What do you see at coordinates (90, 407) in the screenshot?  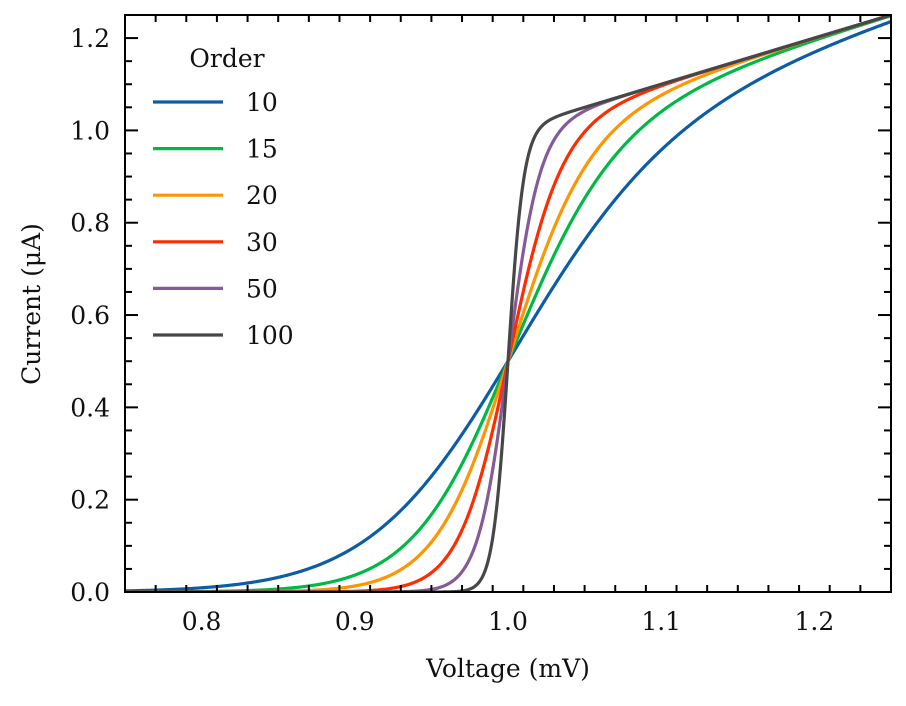 I see `y-tick-label: 0.4` at bounding box center [90, 407].